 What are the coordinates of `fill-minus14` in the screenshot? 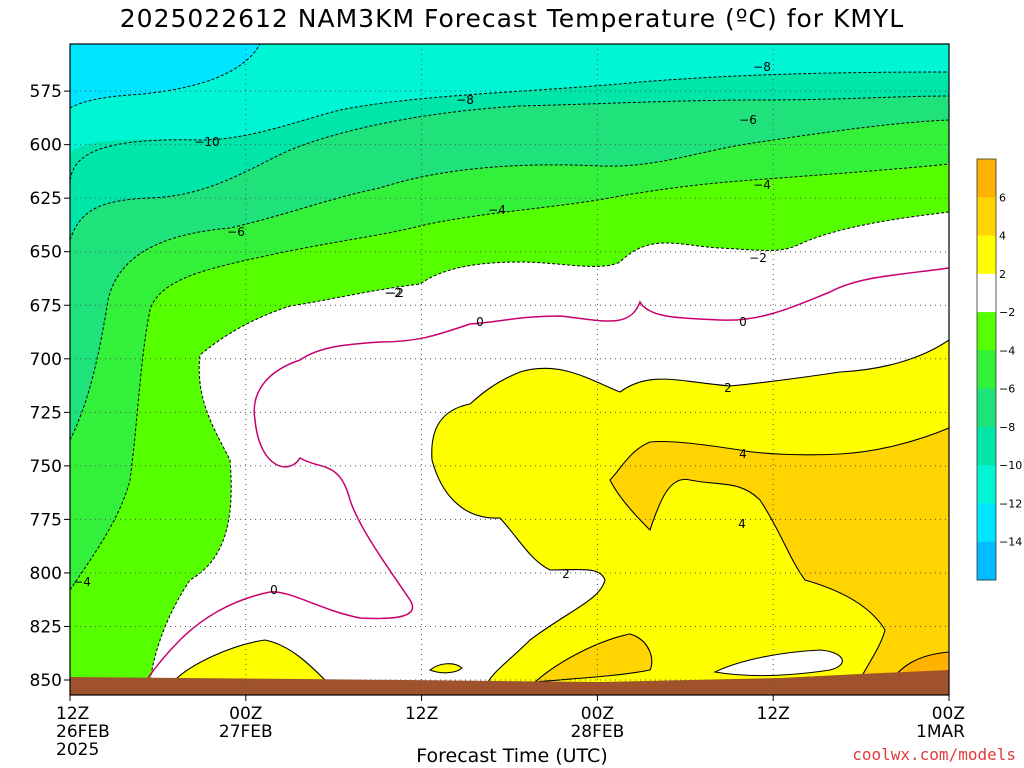 It's located at (165, 76).